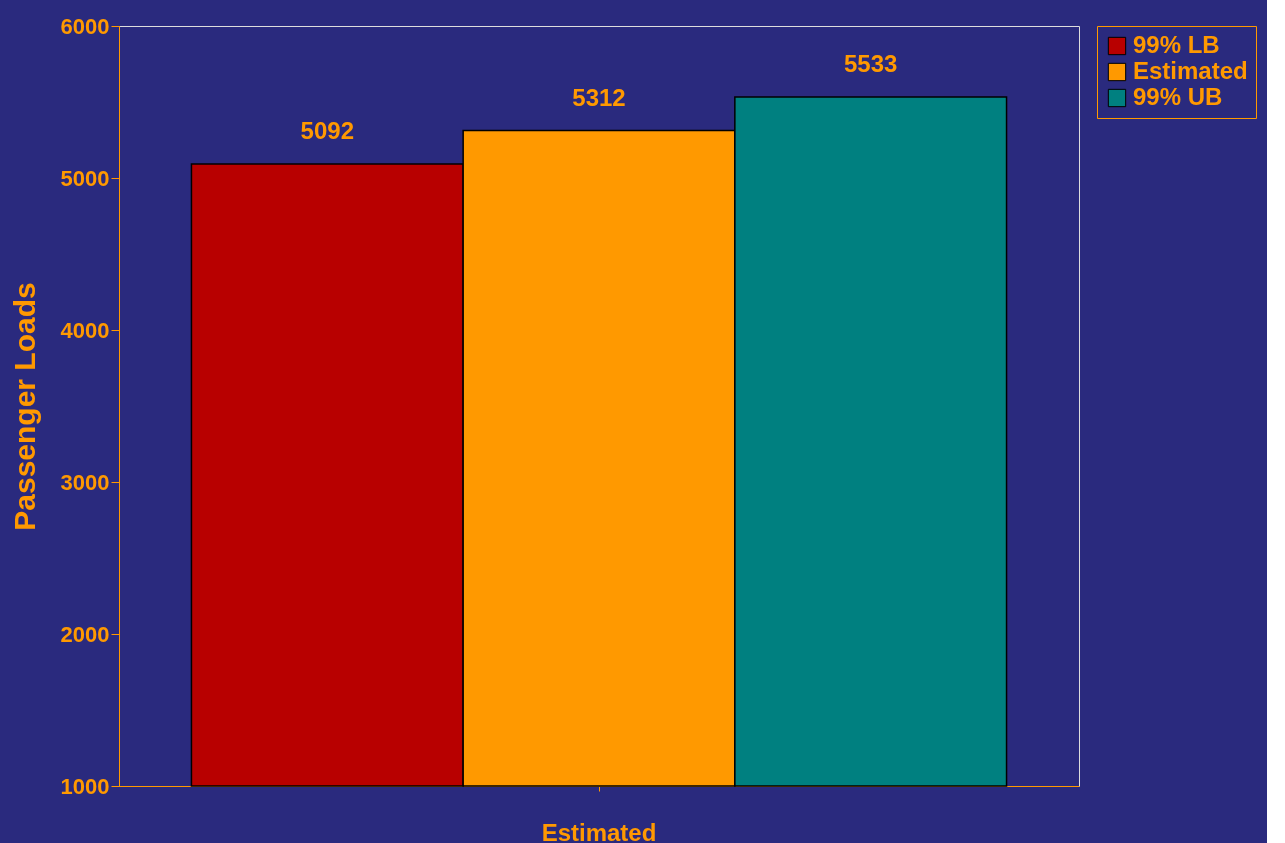 The height and width of the screenshot is (843, 1285). What do you see at coordinates (1176, 44) in the screenshot?
I see `legend-label: 99% LB` at bounding box center [1176, 44].